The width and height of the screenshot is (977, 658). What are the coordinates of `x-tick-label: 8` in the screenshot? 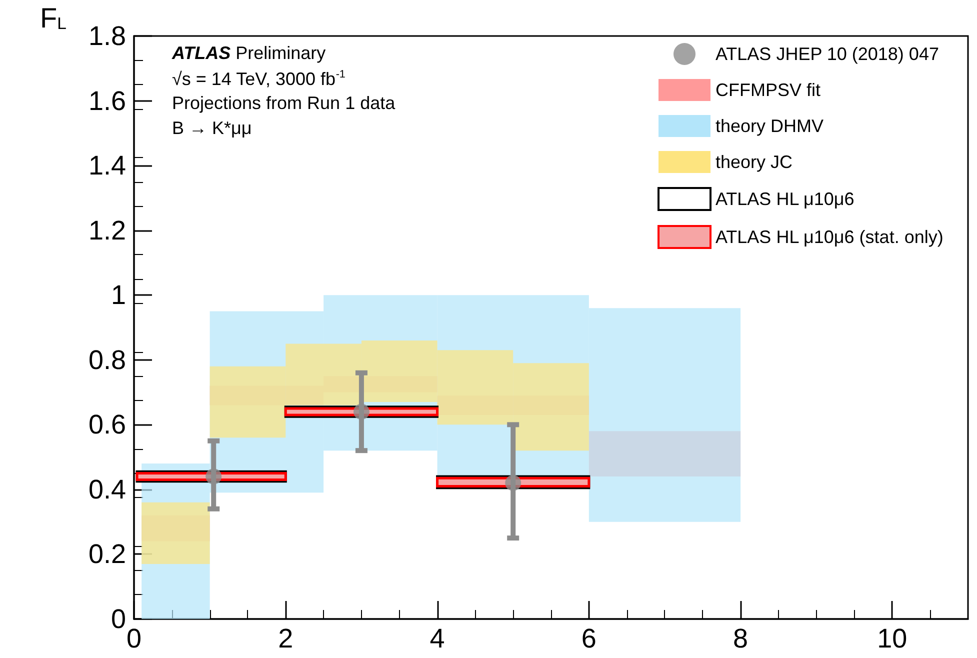 It's located at (740, 639).